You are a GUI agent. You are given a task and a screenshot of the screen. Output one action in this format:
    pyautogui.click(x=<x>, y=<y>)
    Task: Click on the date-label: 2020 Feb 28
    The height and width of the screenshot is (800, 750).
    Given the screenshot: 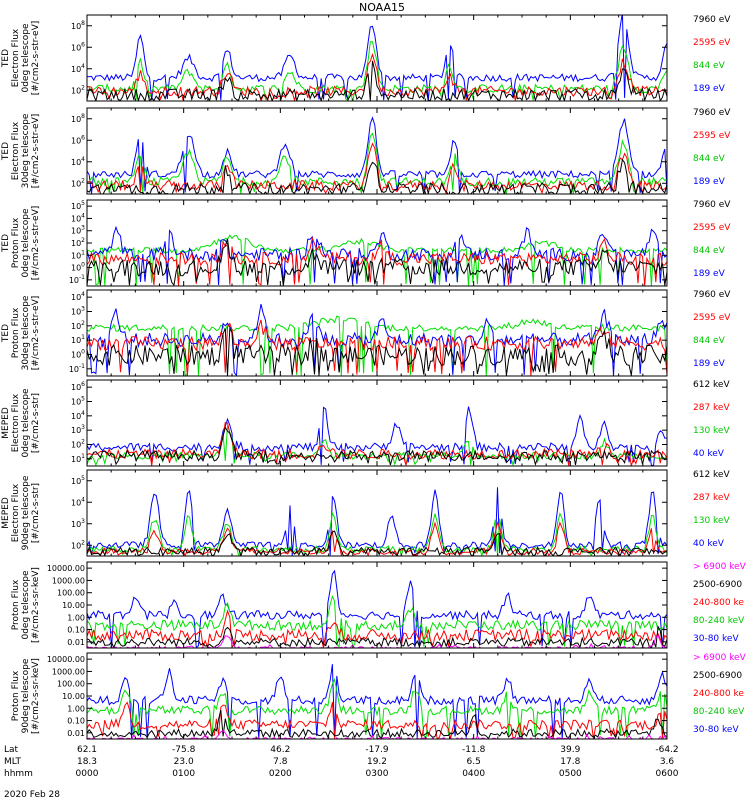 What is the action you would take?
    pyautogui.click(x=32, y=795)
    